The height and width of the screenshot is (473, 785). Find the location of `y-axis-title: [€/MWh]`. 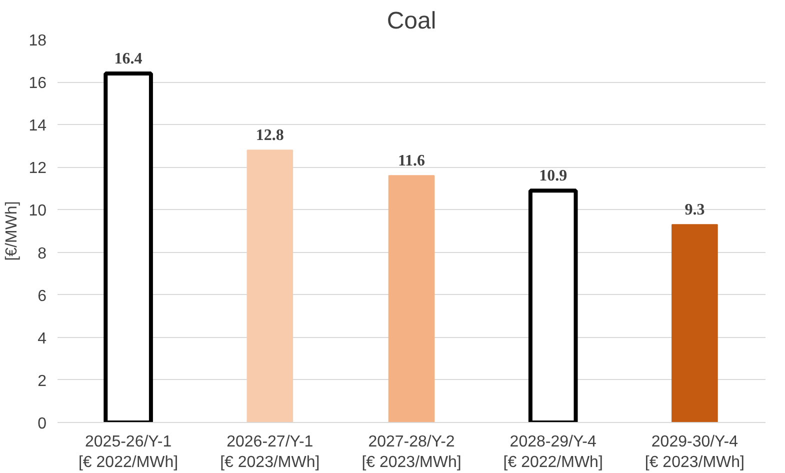

y-axis-title: [€/MWh] is located at coordinates (12, 231).